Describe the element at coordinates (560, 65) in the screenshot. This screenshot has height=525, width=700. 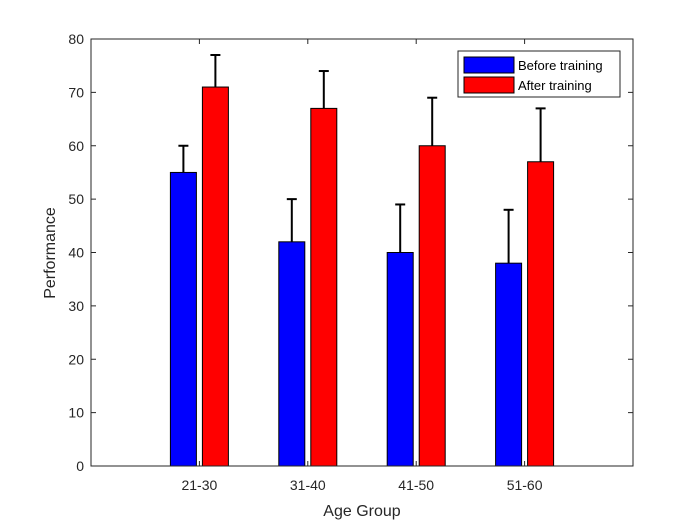
I see `legend-label-before: Before training` at that location.